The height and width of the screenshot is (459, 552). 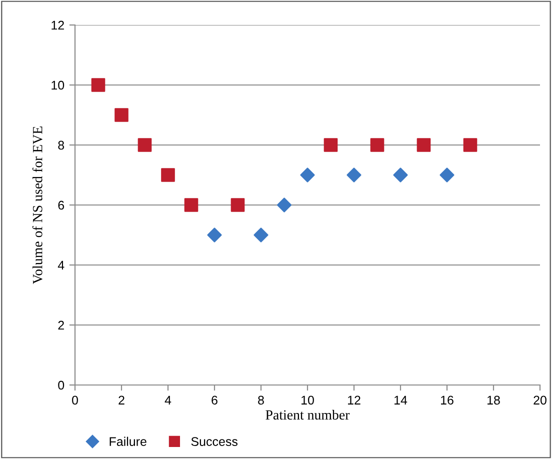 What do you see at coordinates (61, 265) in the screenshot?
I see `y-tick-label: 4` at bounding box center [61, 265].